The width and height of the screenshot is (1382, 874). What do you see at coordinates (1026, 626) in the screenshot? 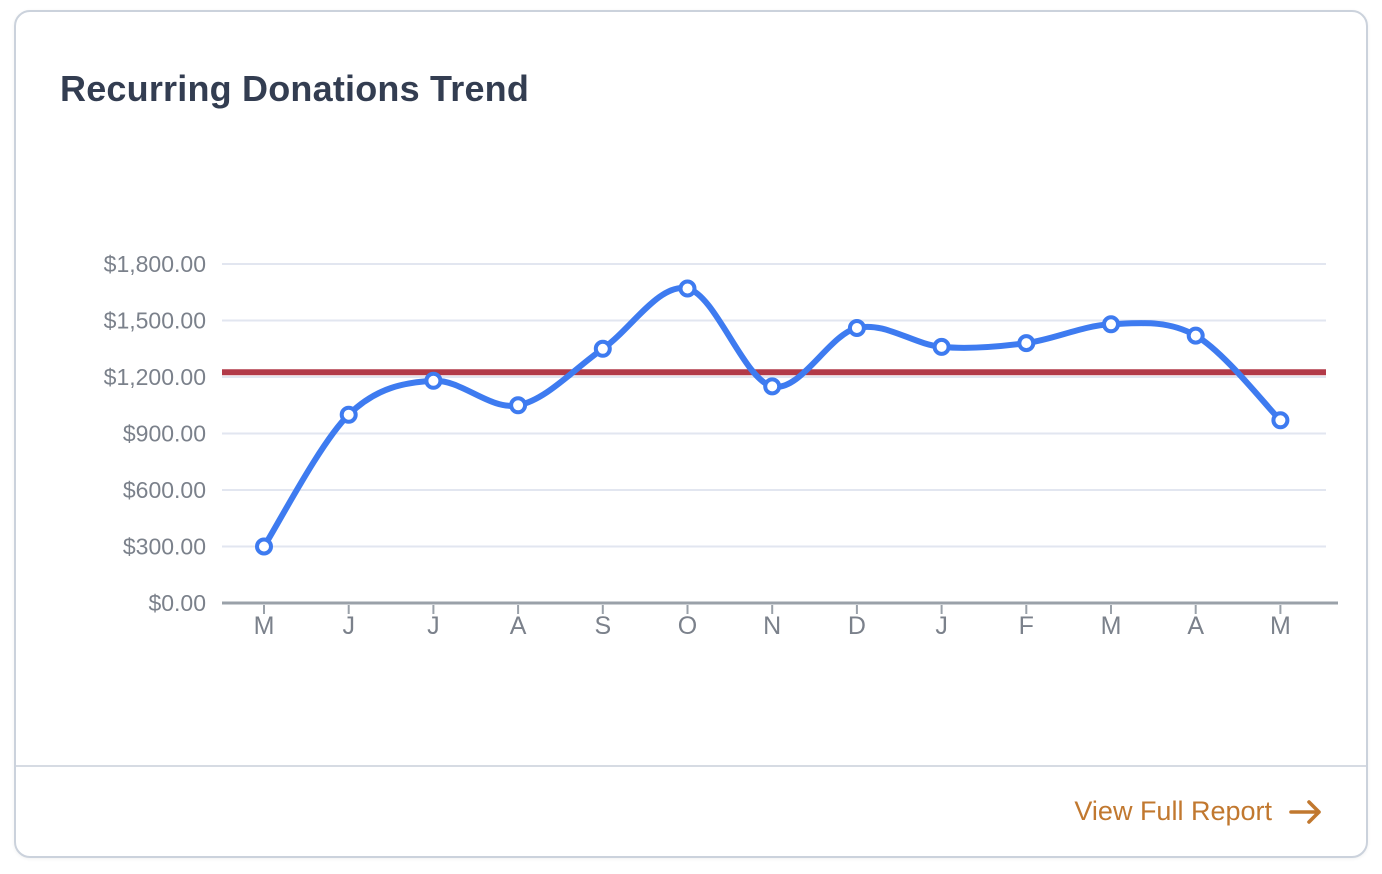
I see `x-axis-label: F` at bounding box center [1026, 626].